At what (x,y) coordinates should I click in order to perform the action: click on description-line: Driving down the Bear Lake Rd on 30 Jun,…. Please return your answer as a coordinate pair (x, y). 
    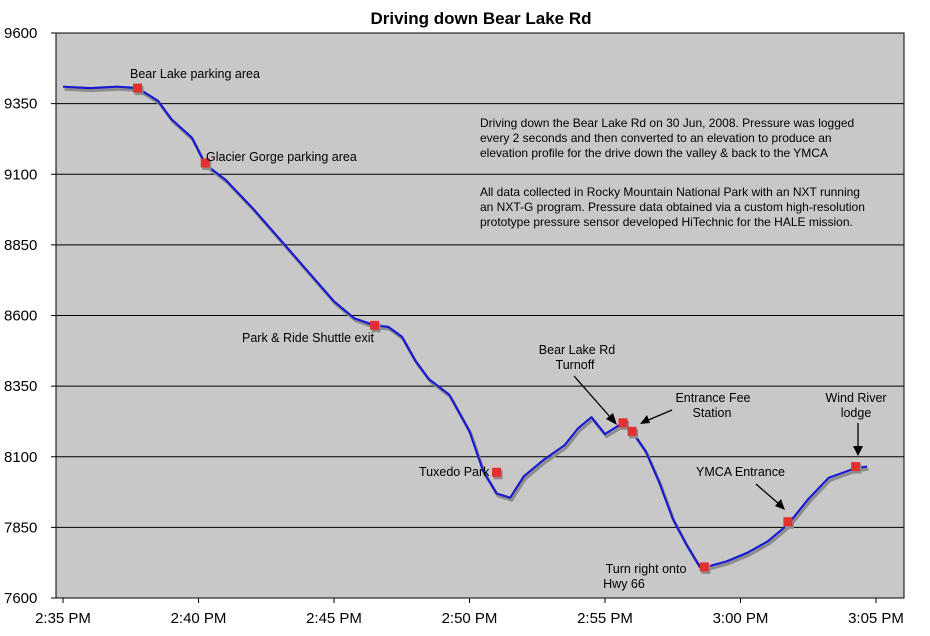
    Looking at the image, I should click on (667, 123).